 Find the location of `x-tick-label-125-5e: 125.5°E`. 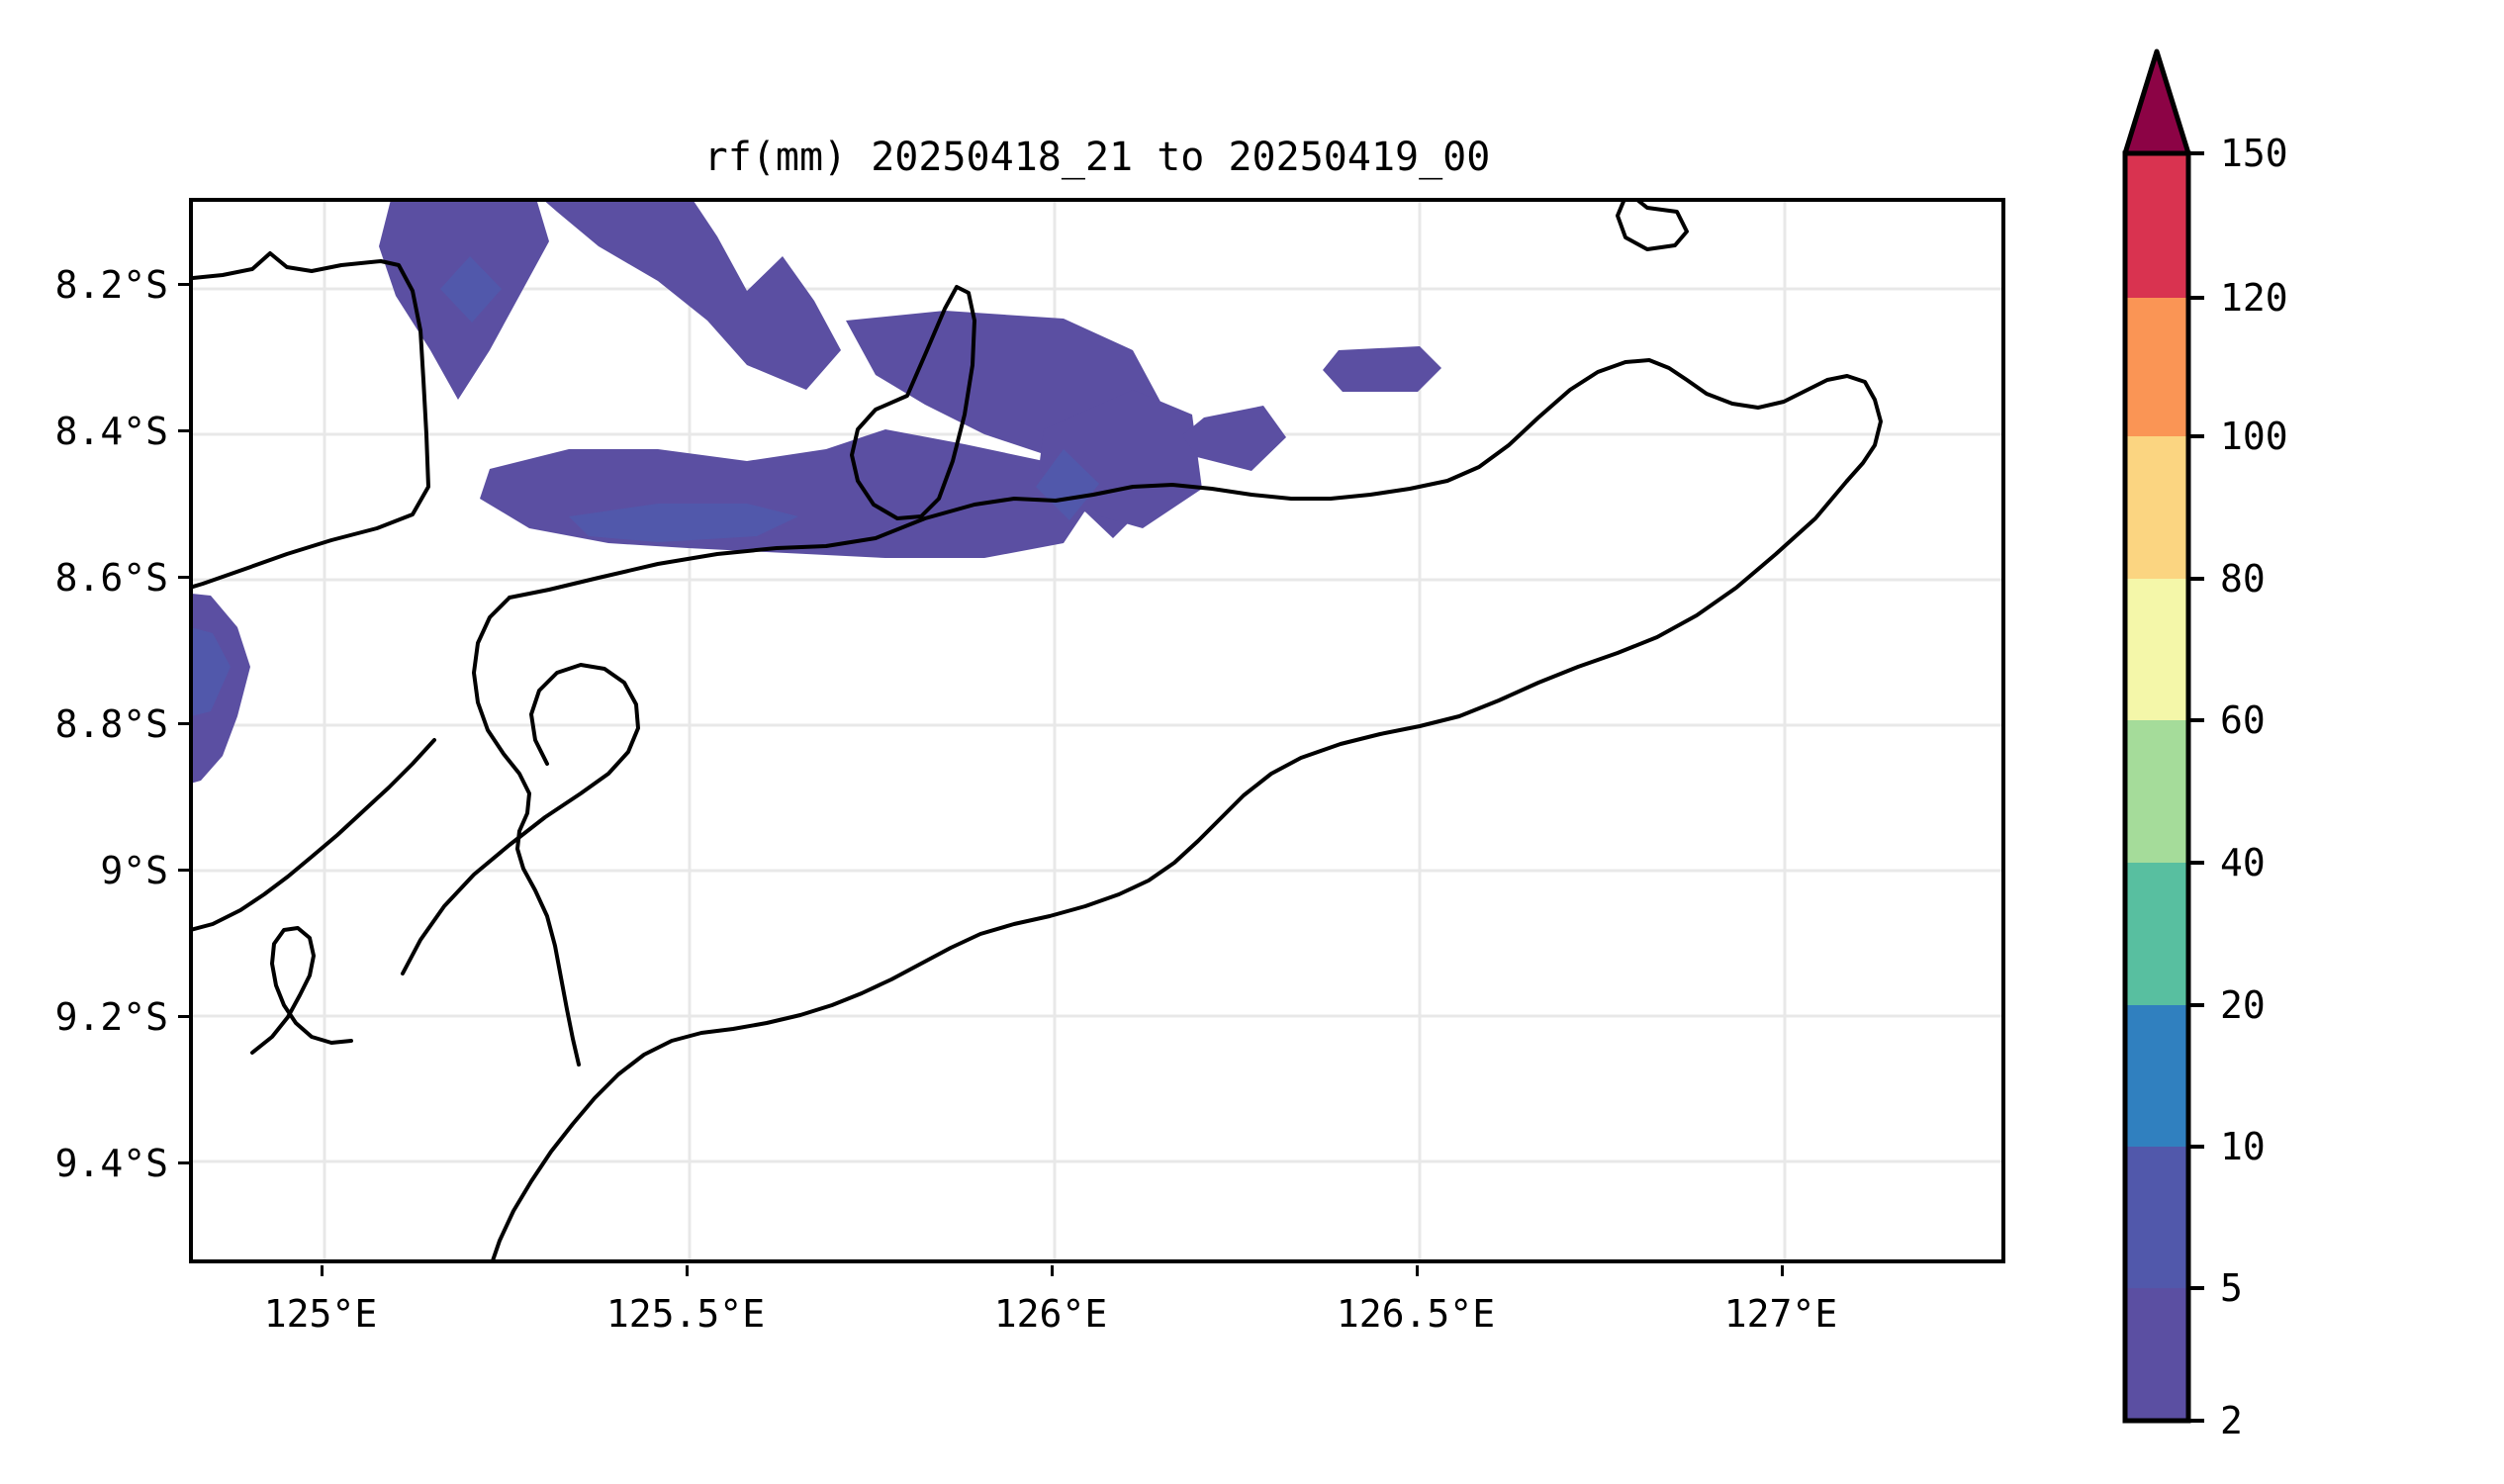

x-tick-label-125-5e: 125.5°E is located at coordinates (685, 1314).